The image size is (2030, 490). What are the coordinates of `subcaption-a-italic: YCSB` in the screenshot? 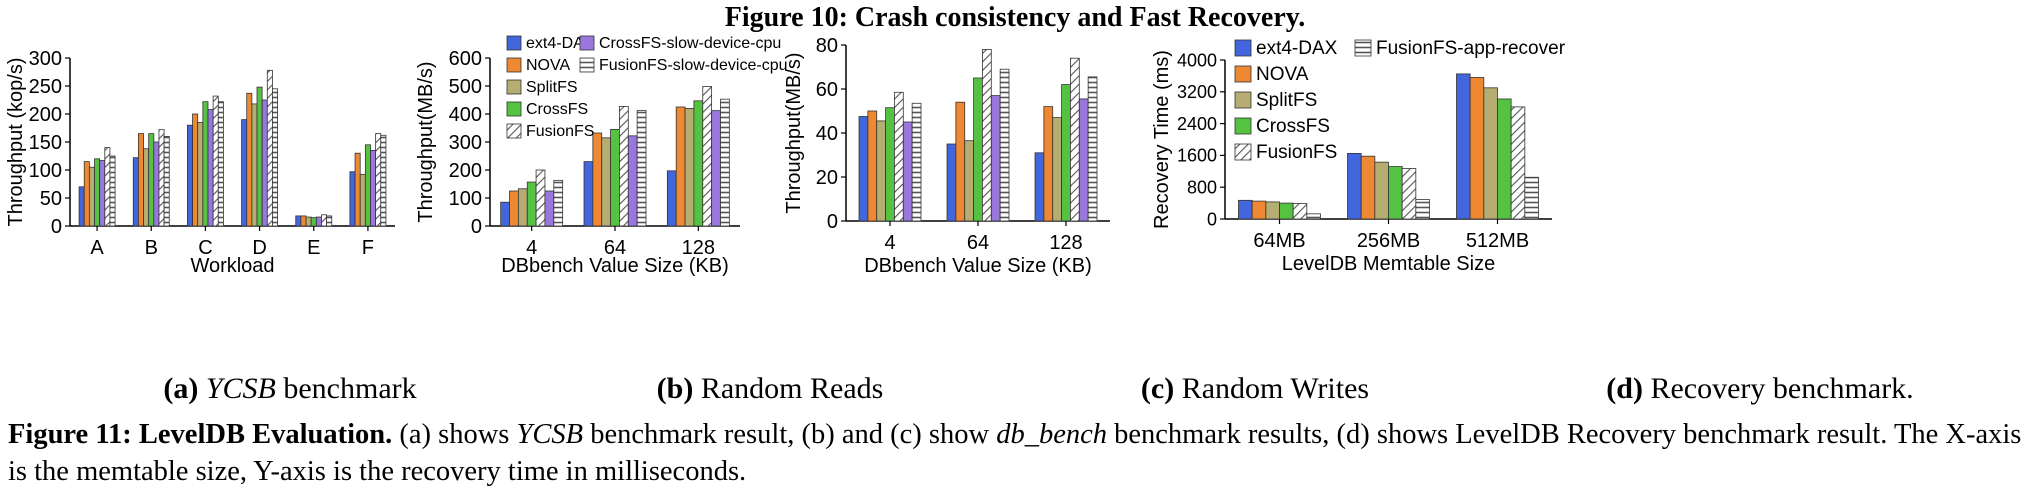 It's located at (240, 388).